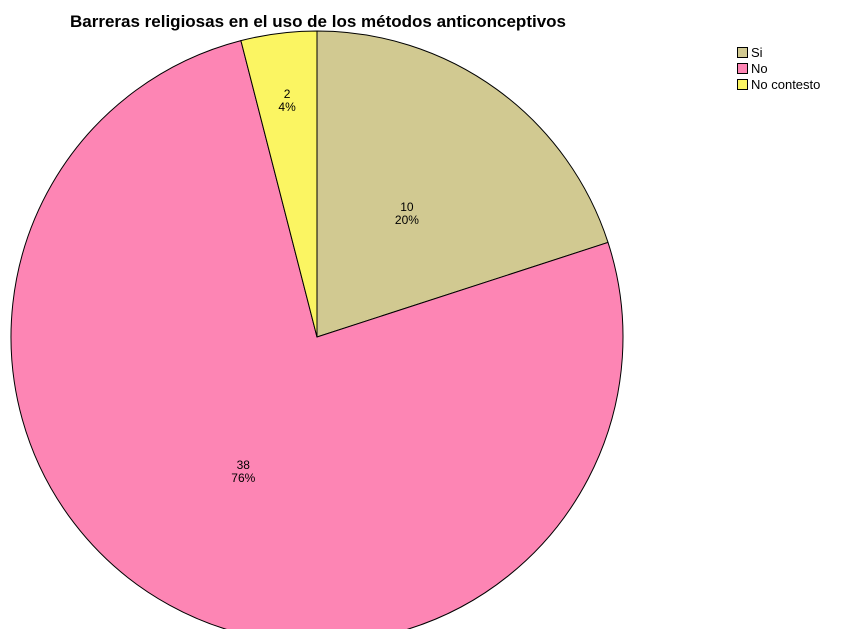 Image resolution: width=852 pixels, height=629 pixels. What do you see at coordinates (244, 465) in the screenshot?
I see `slice-value-label: 38` at bounding box center [244, 465].